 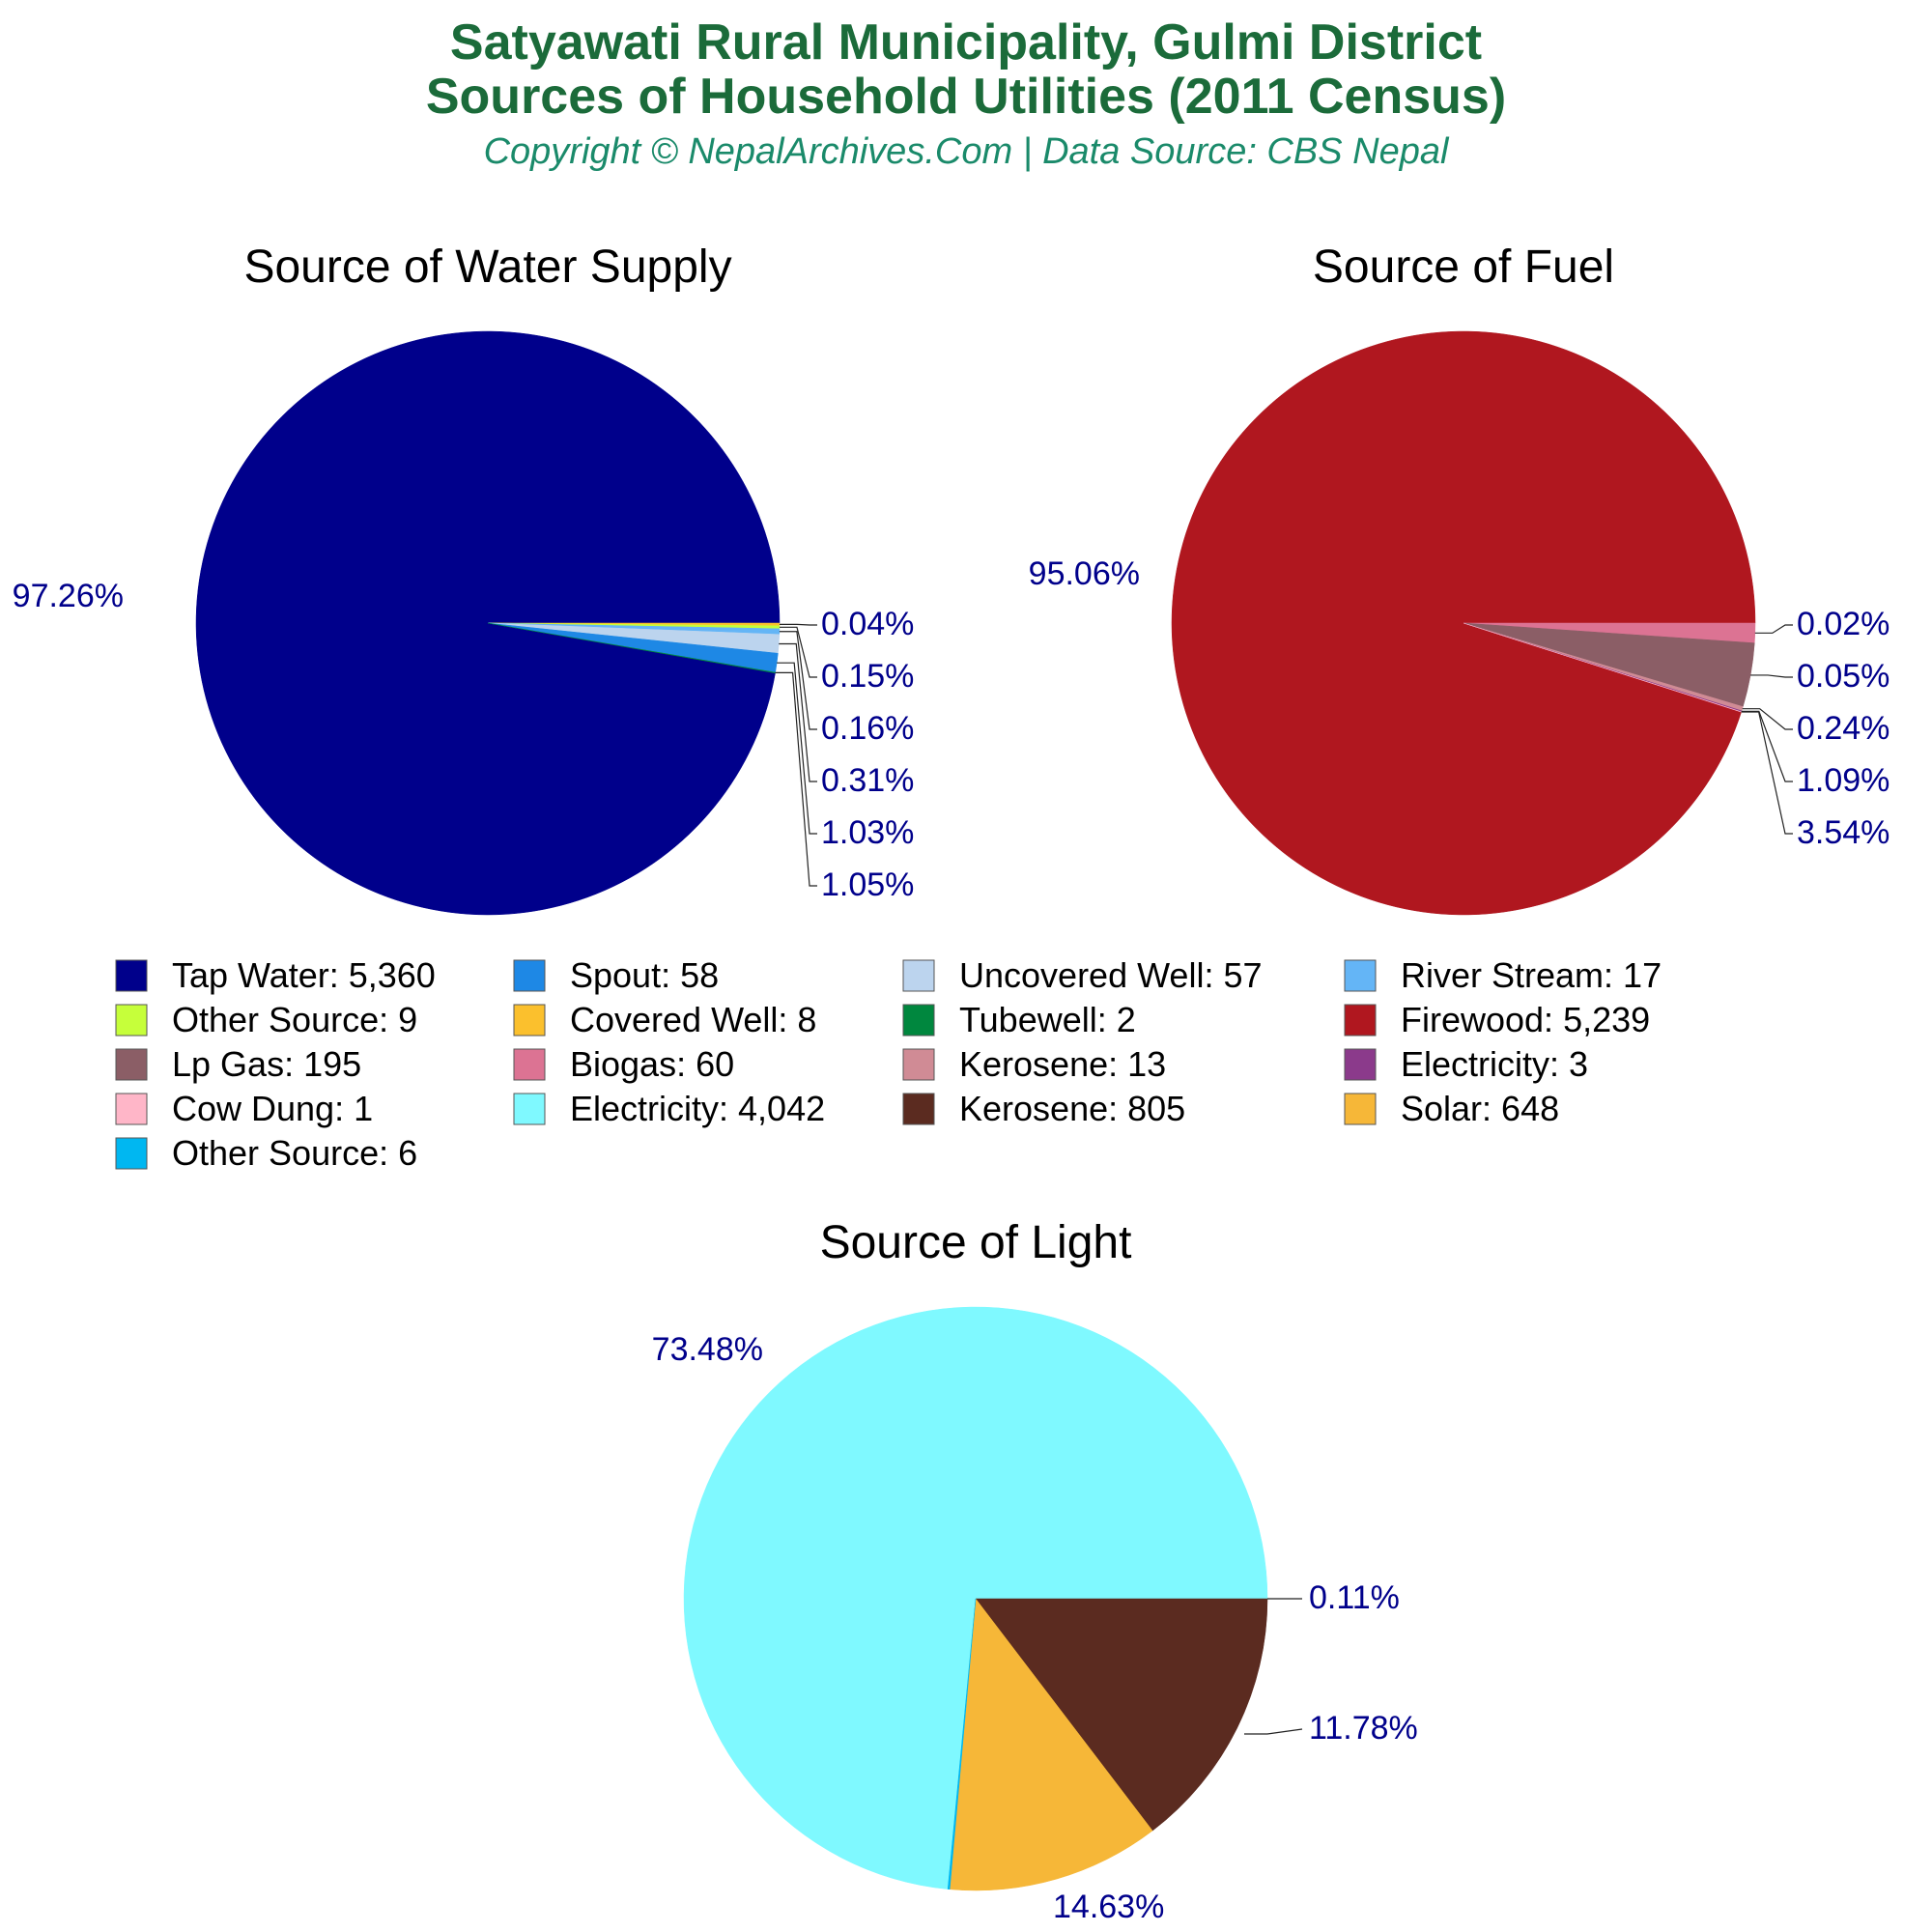 I want to click on legend-item: Firewood: 5,239, so click(x=1497, y=1019).